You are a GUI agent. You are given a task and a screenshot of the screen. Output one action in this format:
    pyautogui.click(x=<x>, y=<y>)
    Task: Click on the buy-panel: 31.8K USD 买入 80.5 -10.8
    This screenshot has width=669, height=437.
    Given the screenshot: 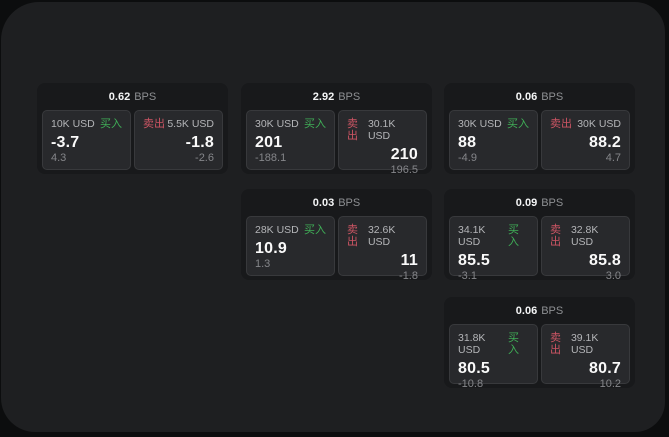 What is the action you would take?
    pyautogui.click(x=493, y=357)
    